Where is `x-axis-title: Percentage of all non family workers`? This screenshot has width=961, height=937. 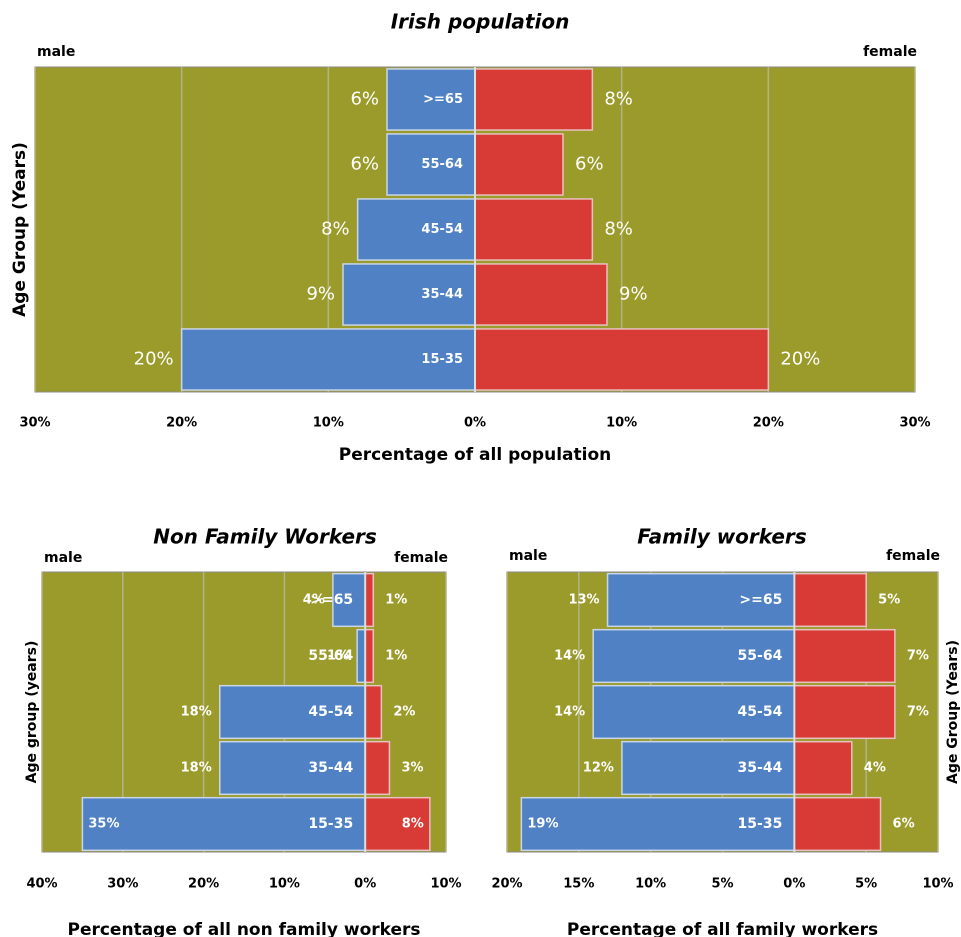
x-axis-title: Percentage of all non family workers is located at coordinates (243, 928).